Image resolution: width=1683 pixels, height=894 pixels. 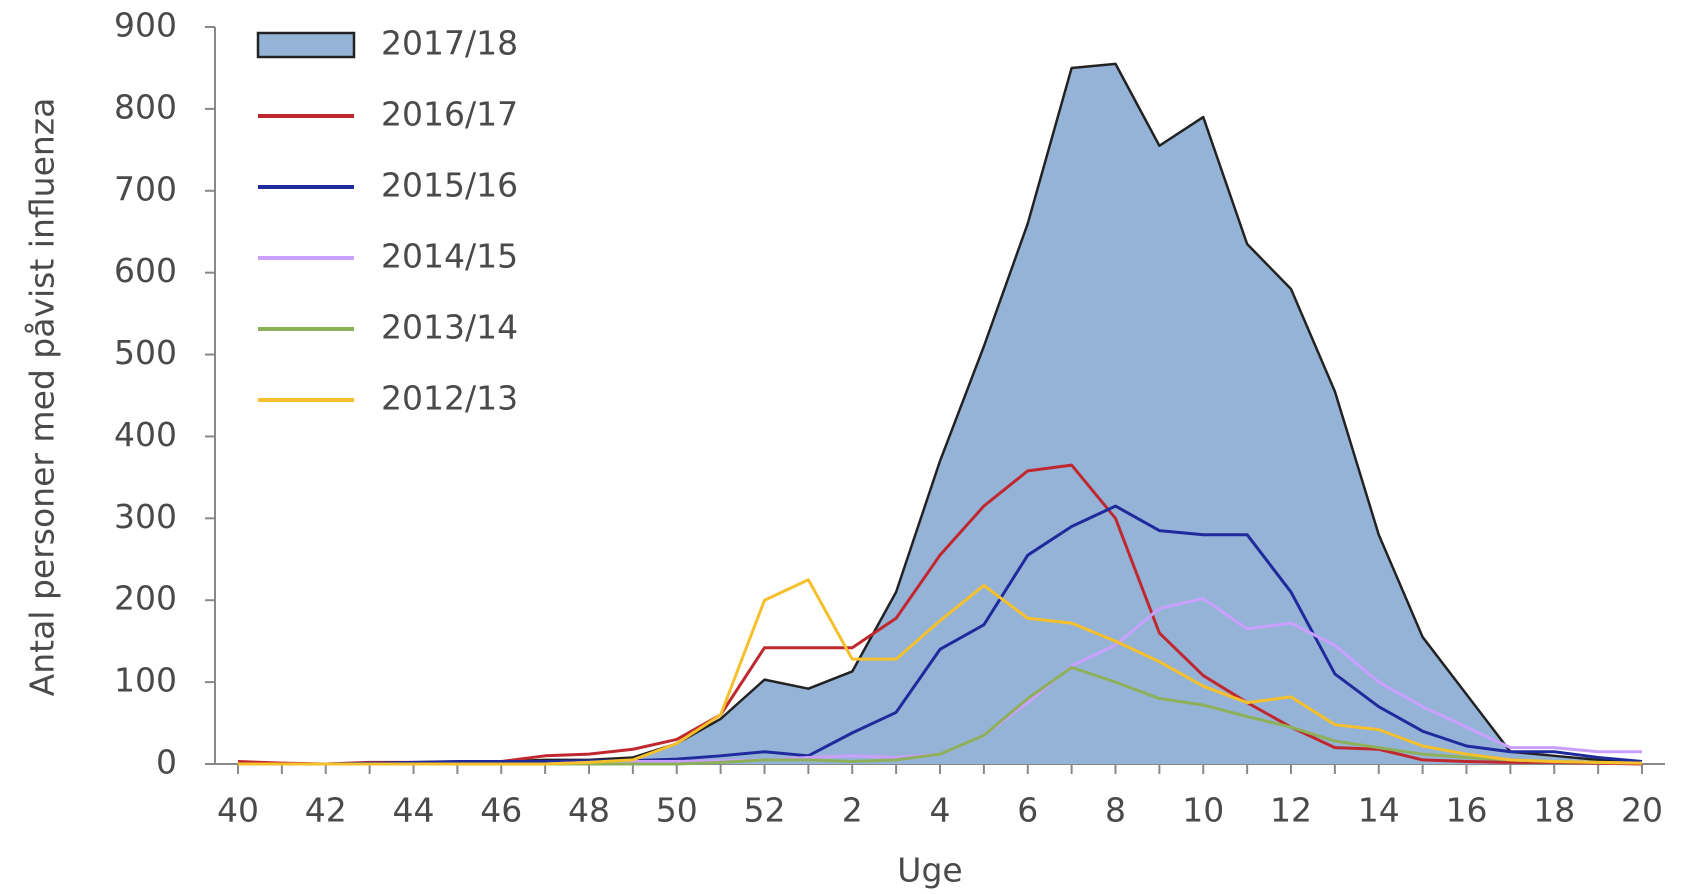 I want to click on x-tick-label: 16, so click(x=1467, y=810).